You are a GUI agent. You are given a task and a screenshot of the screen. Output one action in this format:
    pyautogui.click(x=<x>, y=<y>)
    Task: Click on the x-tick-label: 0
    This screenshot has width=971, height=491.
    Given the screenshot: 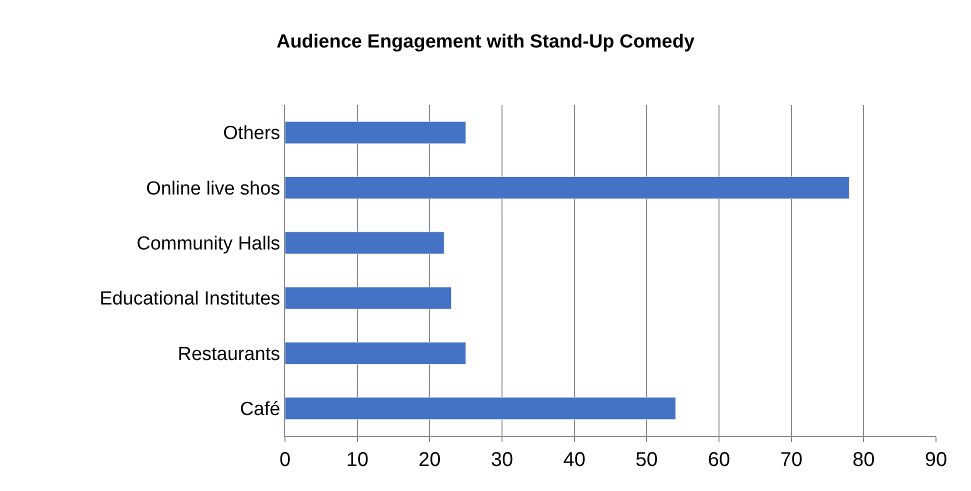 What is the action you would take?
    pyautogui.click(x=285, y=460)
    